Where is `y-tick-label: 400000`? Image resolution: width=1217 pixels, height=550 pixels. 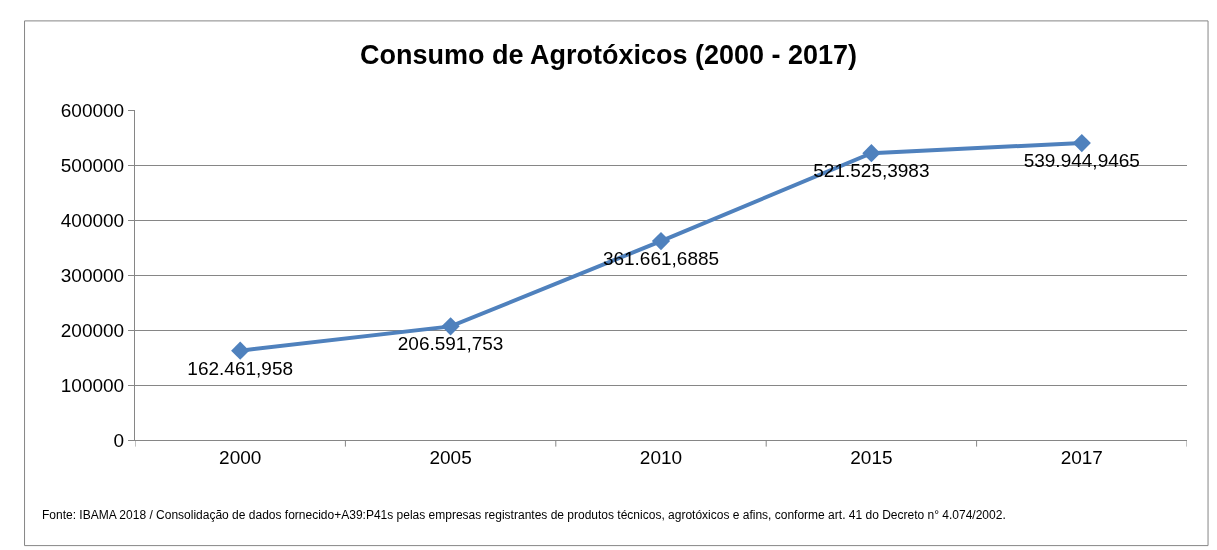
y-tick-label: 400000 is located at coordinates (92, 220).